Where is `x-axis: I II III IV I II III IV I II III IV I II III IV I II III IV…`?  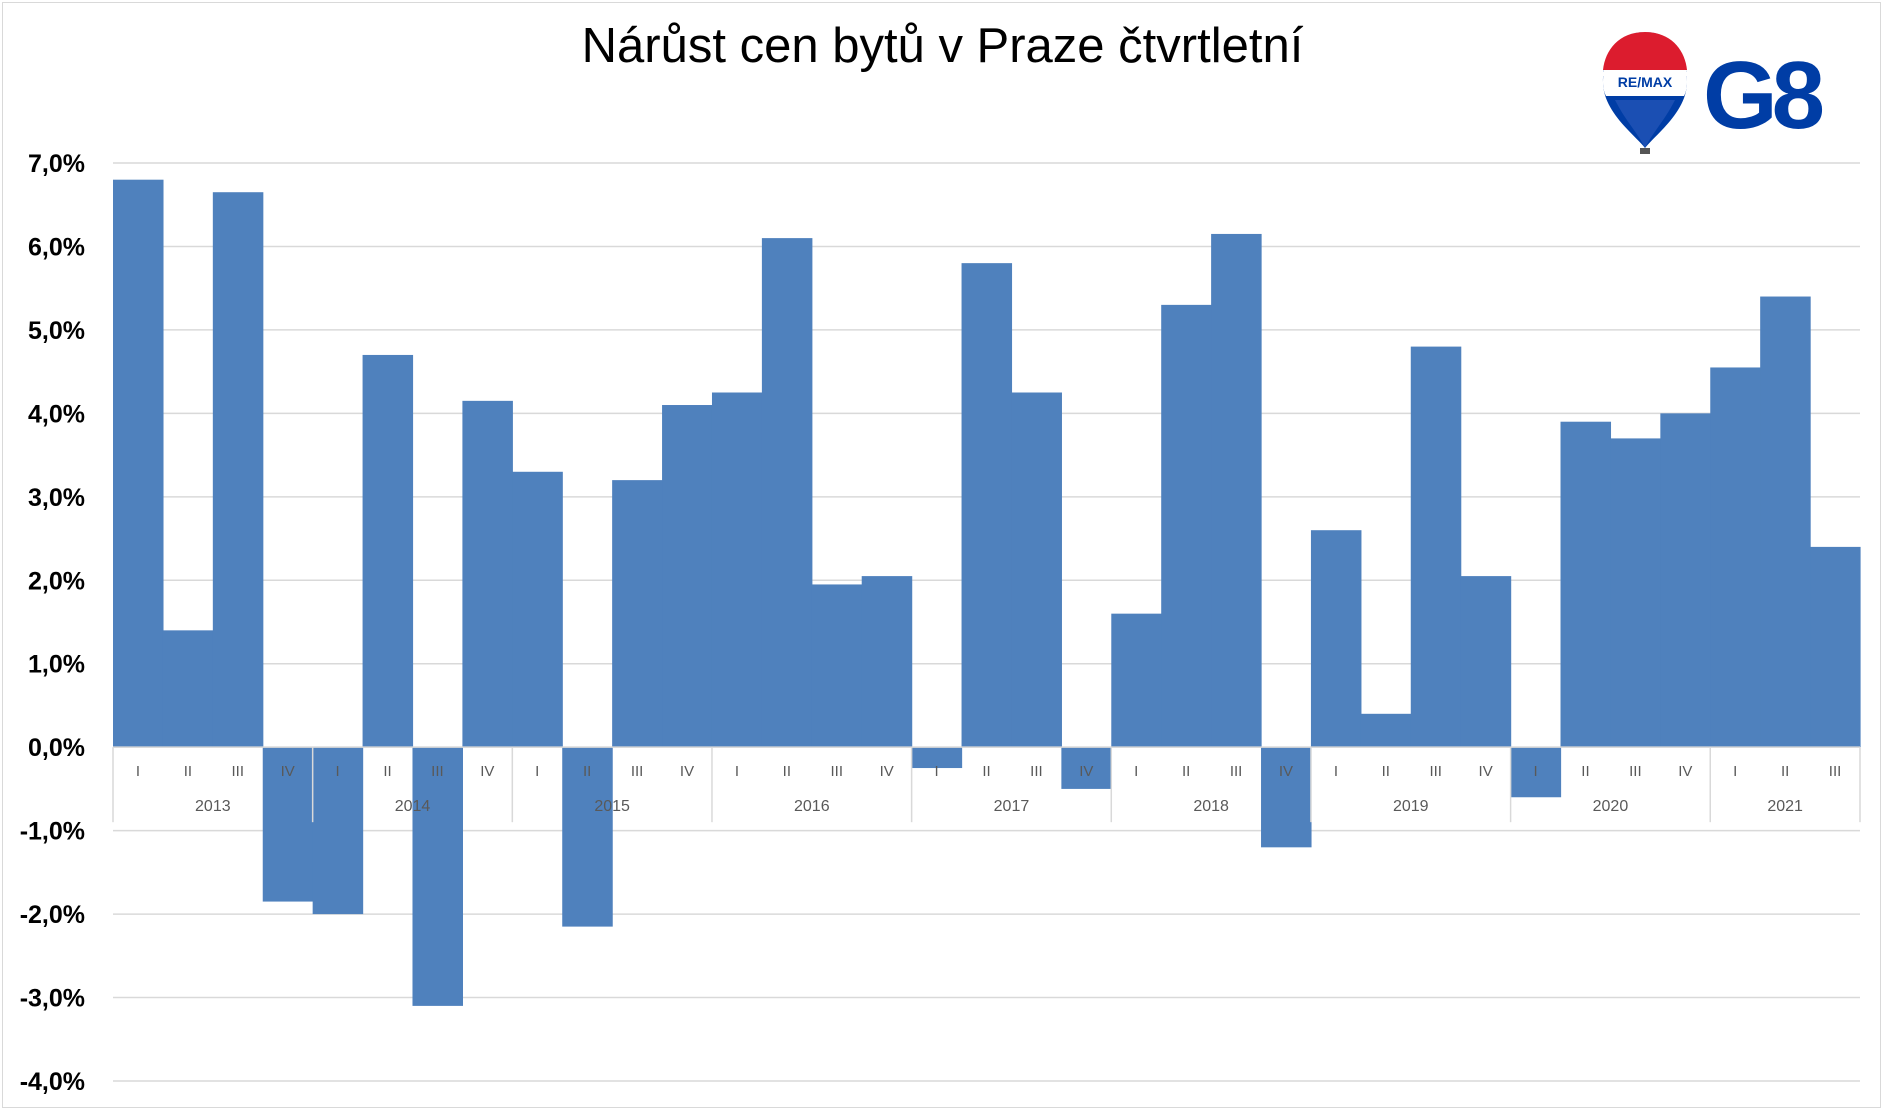
x-axis: I II III IV I II III IV I II III IV I II III IV I II III IV… is located at coordinates (986, 784).